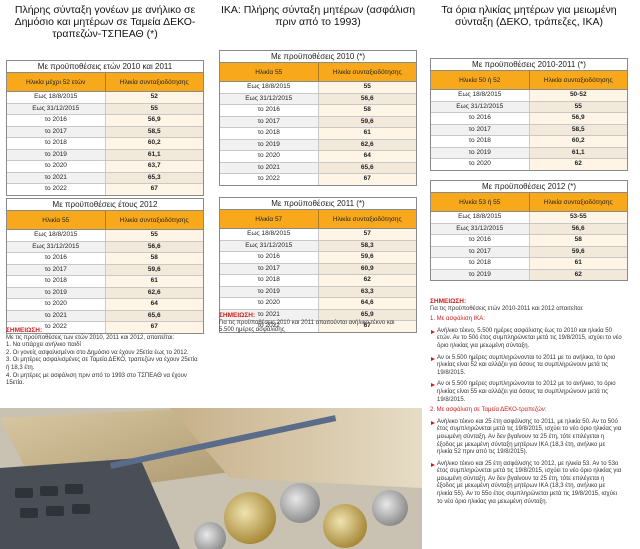 The height and width of the screenshot is (549, 640). I want to click on table-title: Με προϋποθέσεις έτους 2012, so click(105, 205).